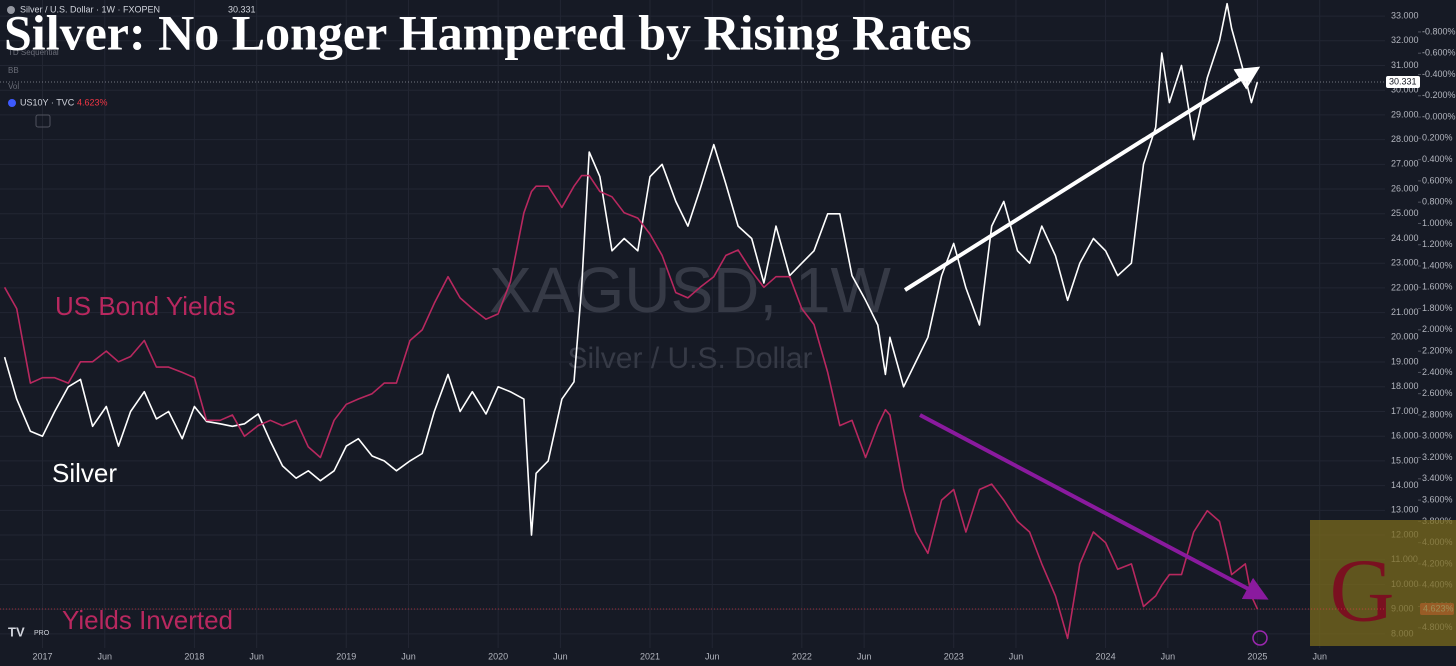 This screenshot has height=666, width=1456. Describe the element at coordinates (1437, 287) in the screenshot. I see `y2-tick-label: 1.600%` at that location.